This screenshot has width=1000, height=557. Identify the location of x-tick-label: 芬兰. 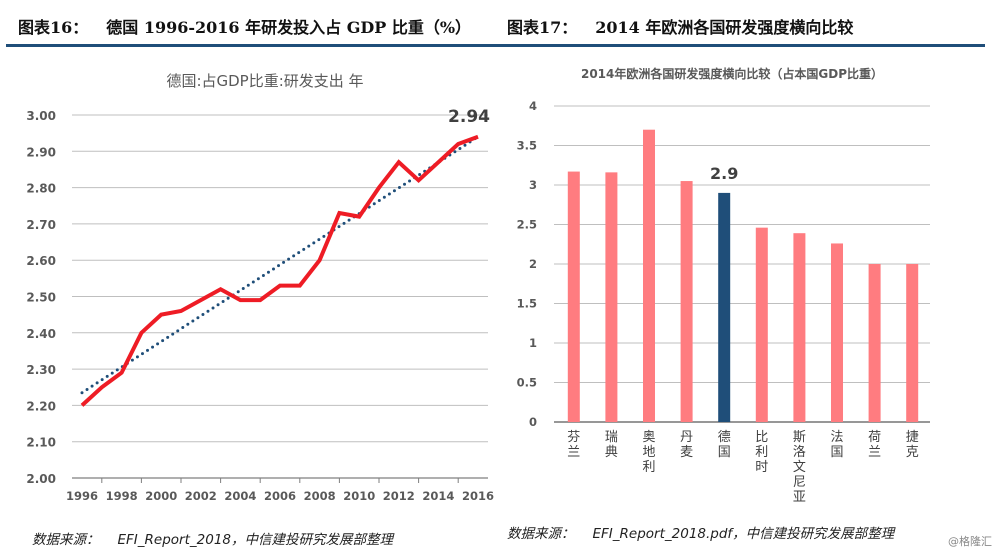
(573, 445).